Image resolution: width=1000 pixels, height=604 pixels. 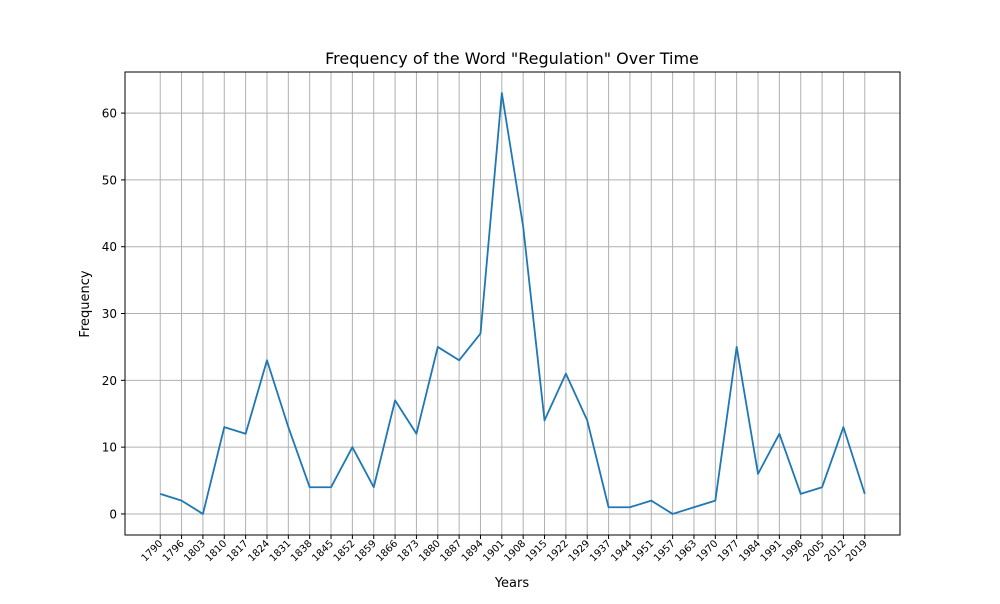 What do you see at coordinates (281, 551) in the screenshot?
I see `x-tick-label: 1831` at bounding box center [281, 551].